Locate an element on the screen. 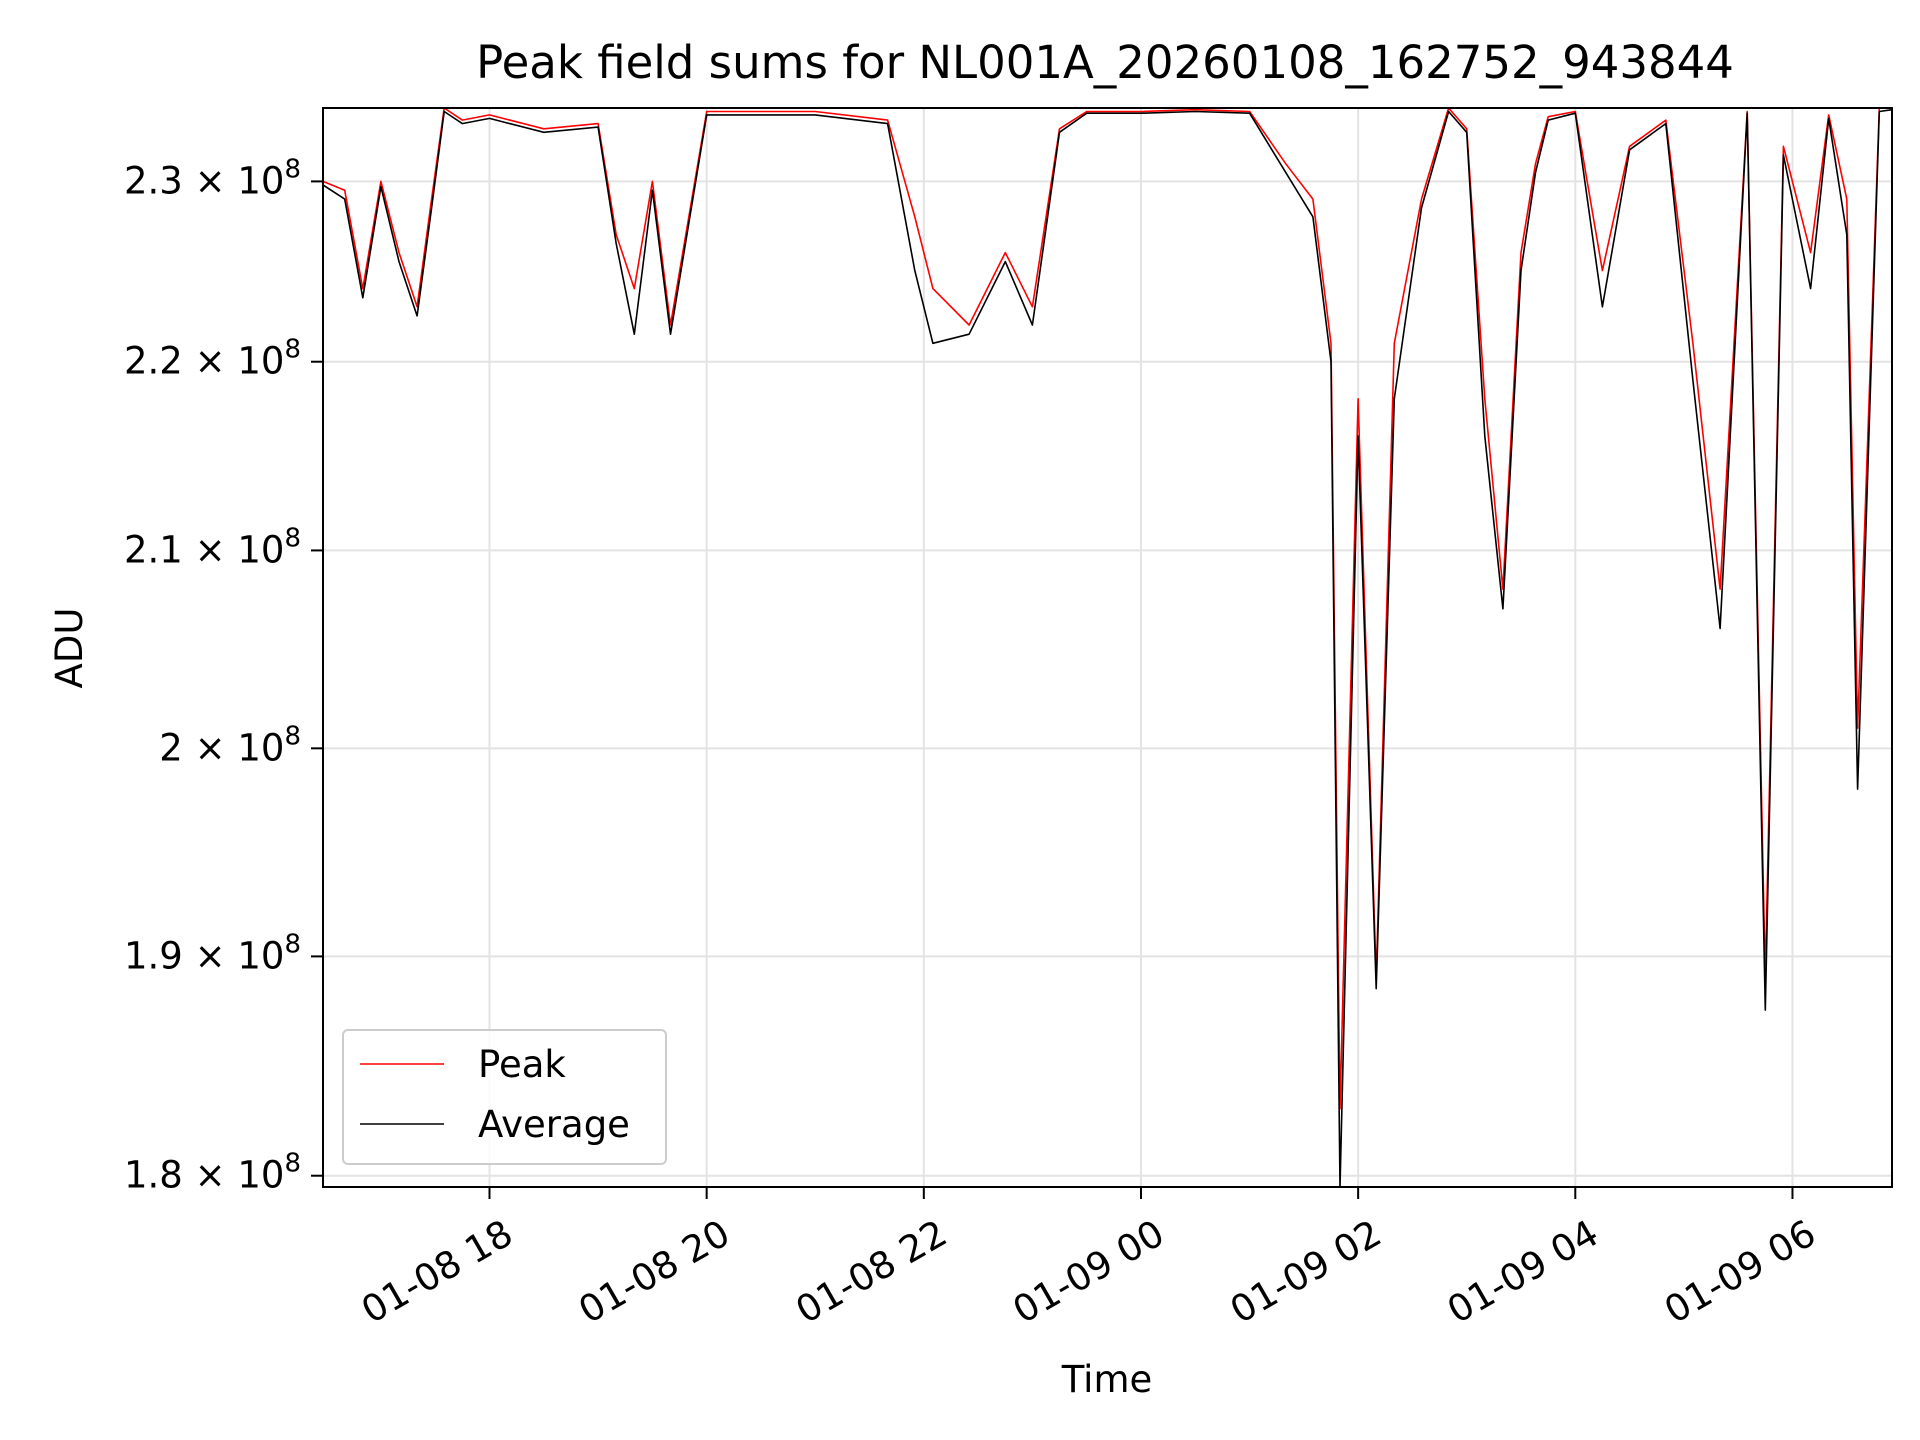 The height and width of the screenshot is (1440, 1920). y-tick-label: 2.1 × 108 is located at coordinates (212, 547).